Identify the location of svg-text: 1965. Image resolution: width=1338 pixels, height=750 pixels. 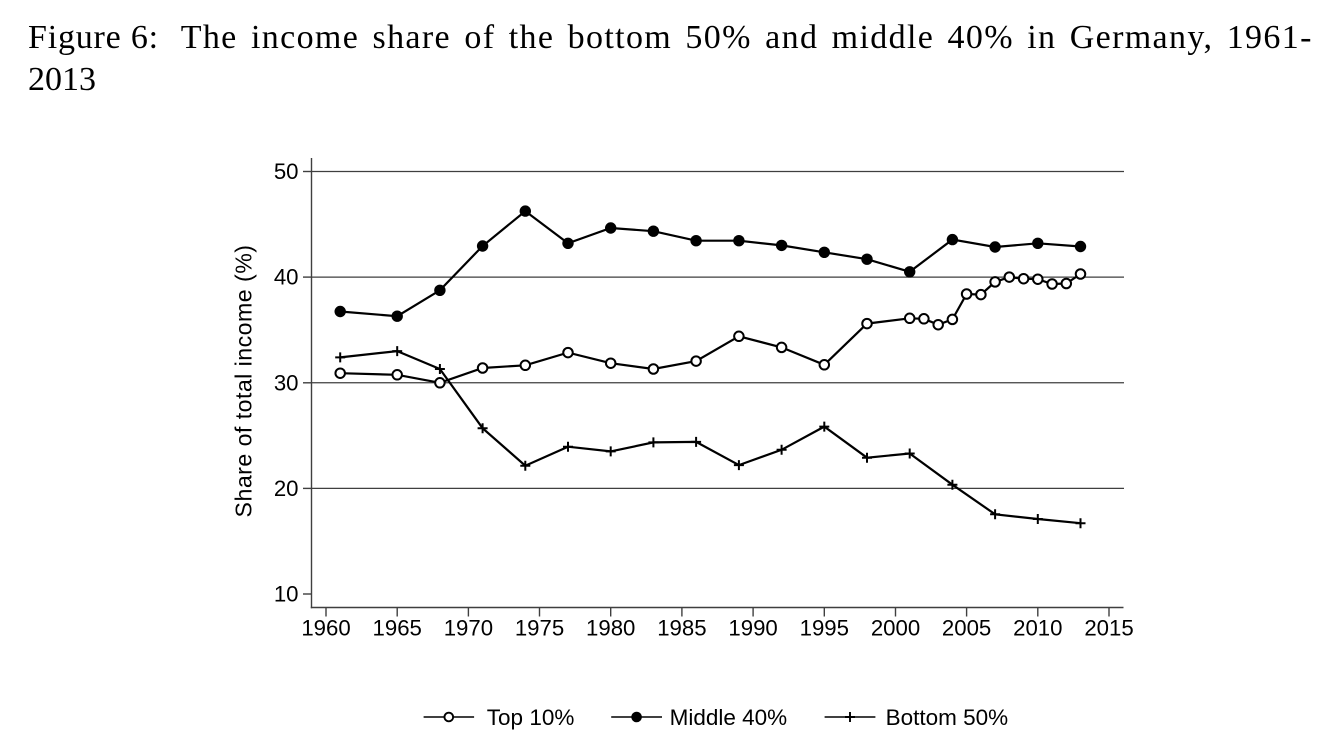
(397, 628).